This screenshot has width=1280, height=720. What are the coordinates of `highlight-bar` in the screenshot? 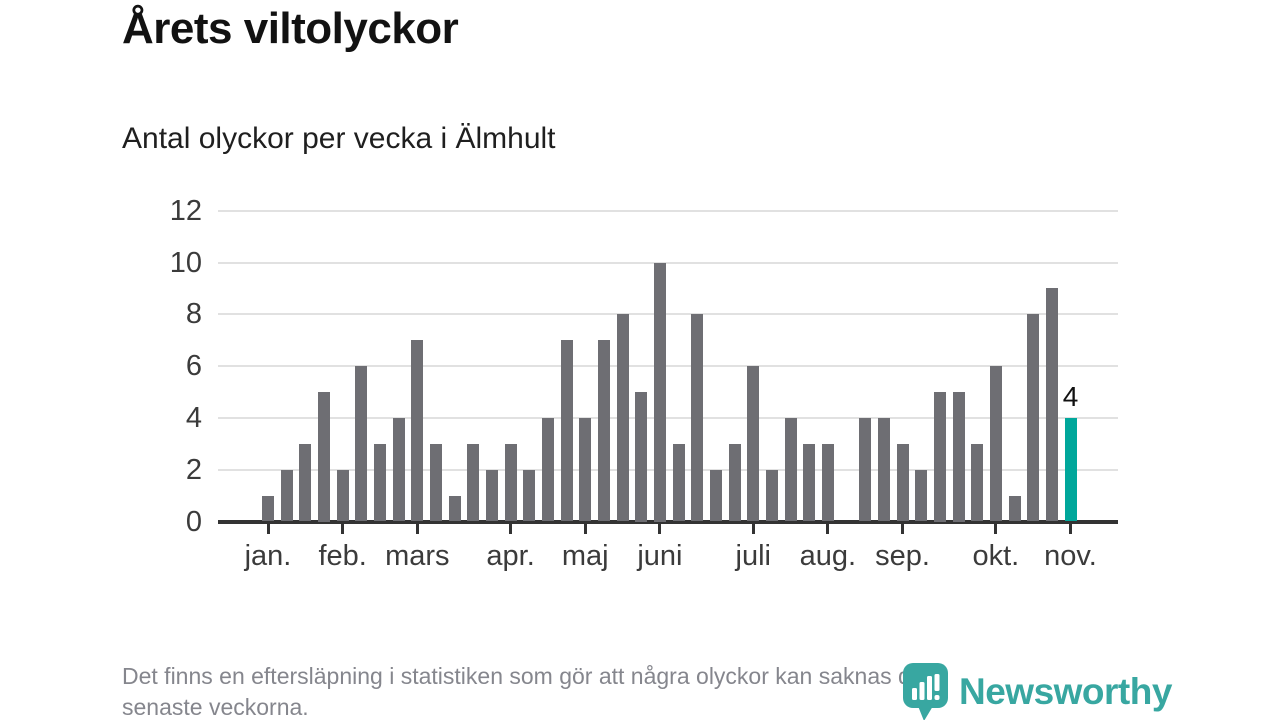 It's located at (1070, 469).